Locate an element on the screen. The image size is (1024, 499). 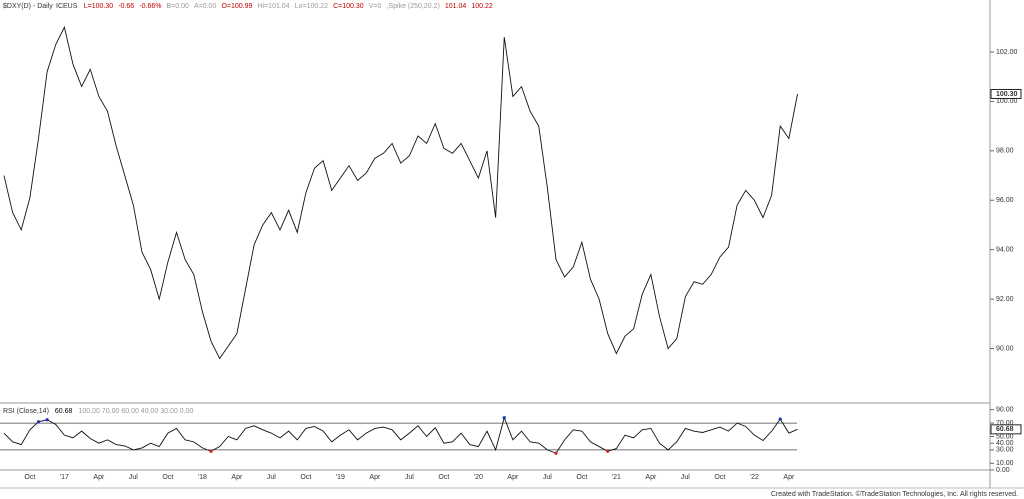
quote: A=0.00 is located at coordinates (205, 6).